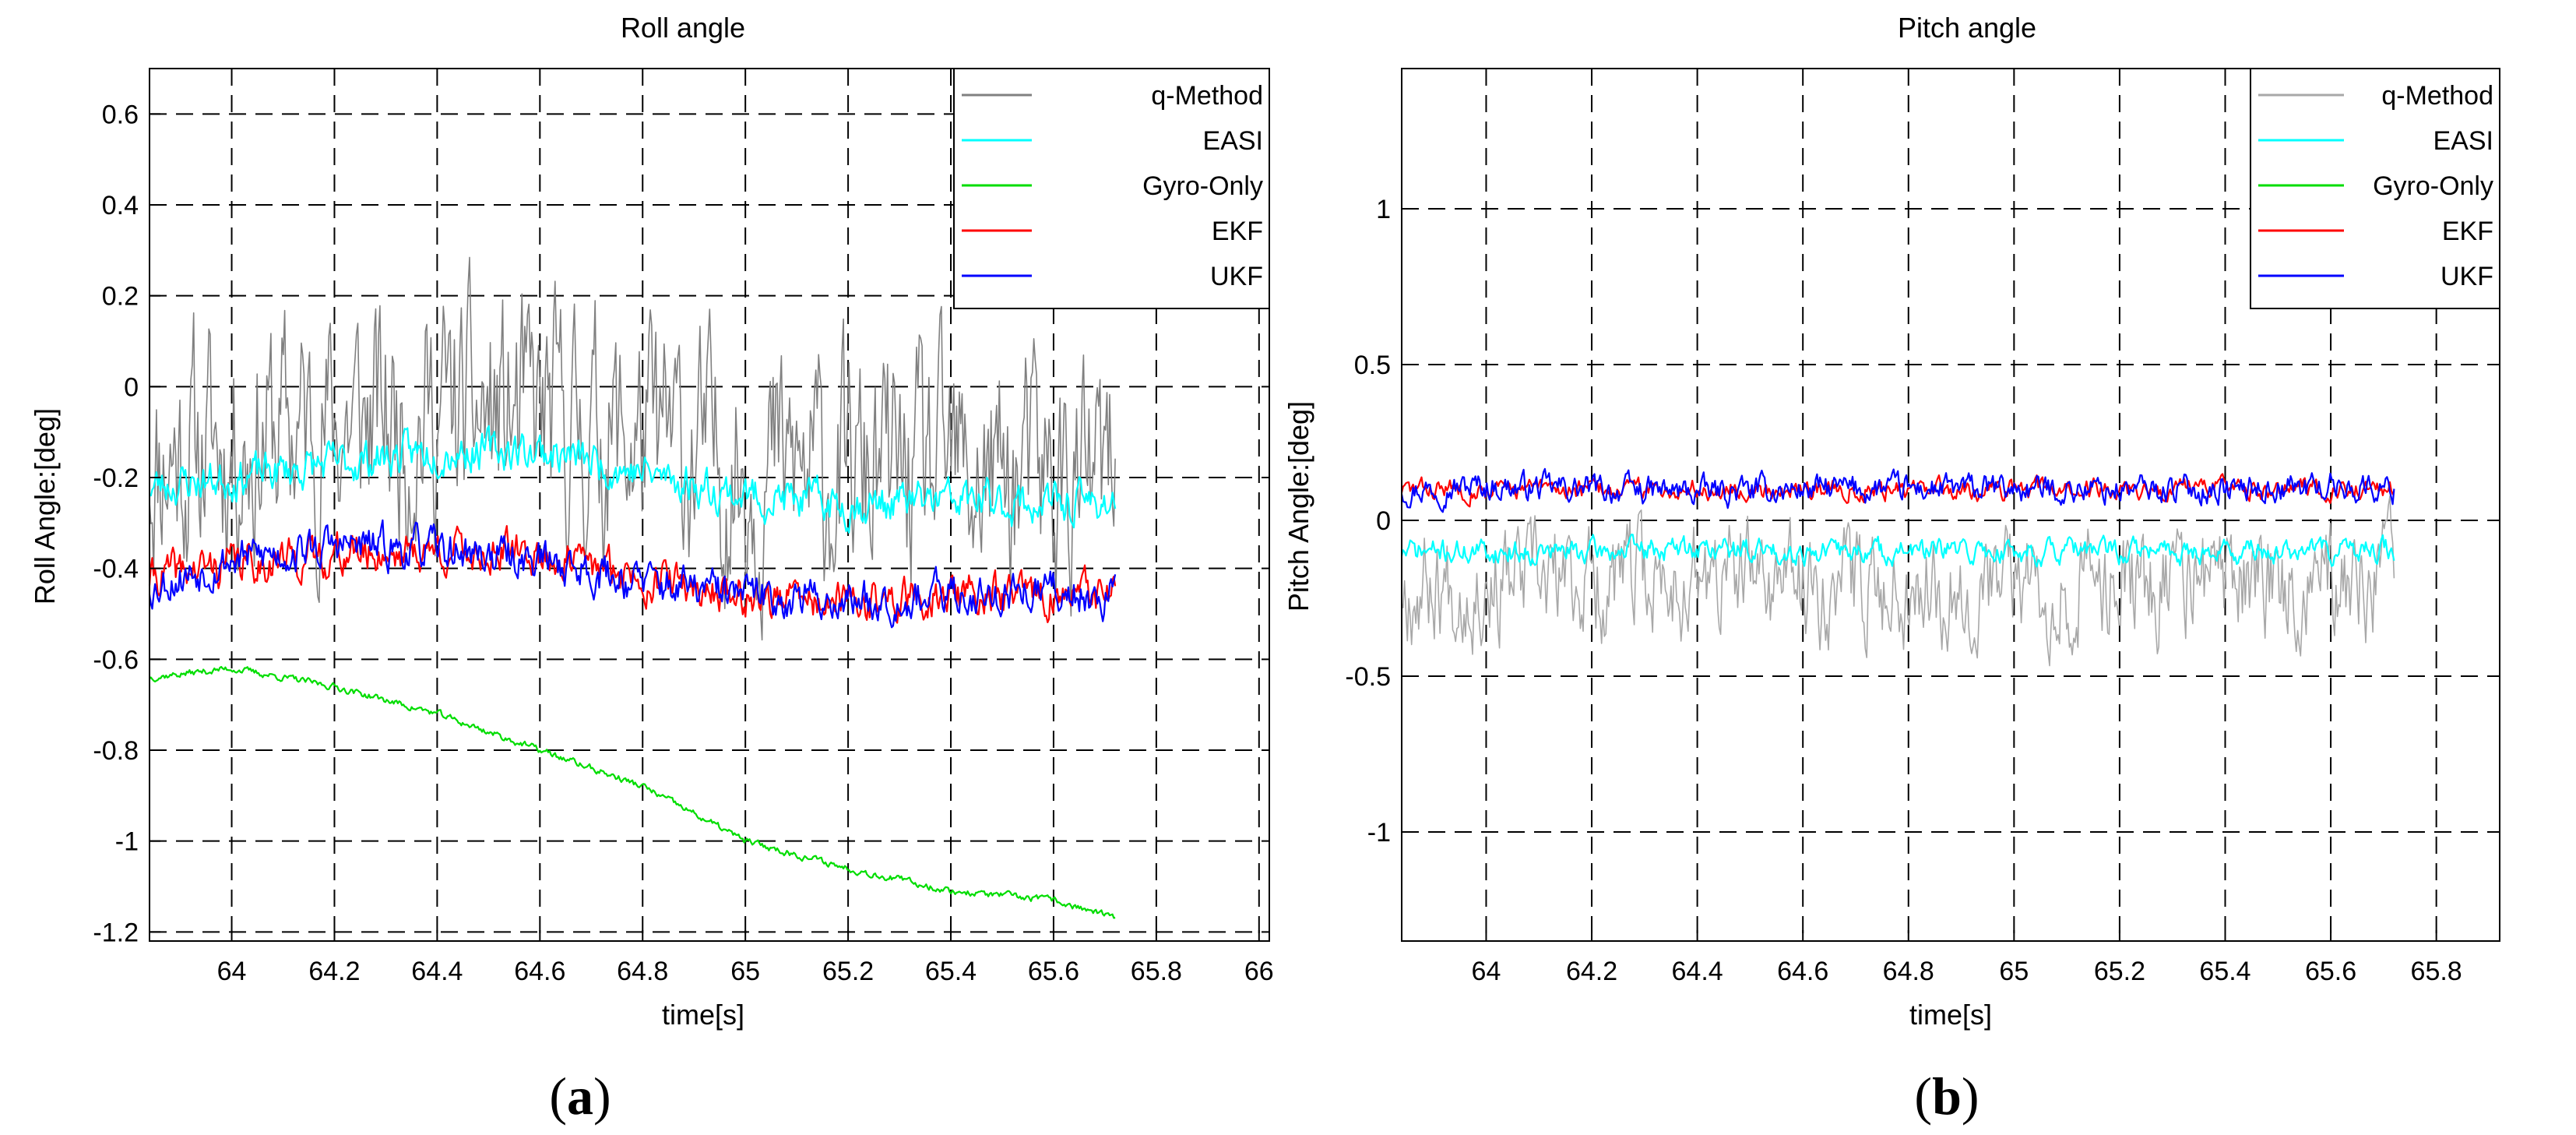  Describe the element at coordinates (1368, 677) in the screenshot. I see `y-tick-label: -0.5` at that location.